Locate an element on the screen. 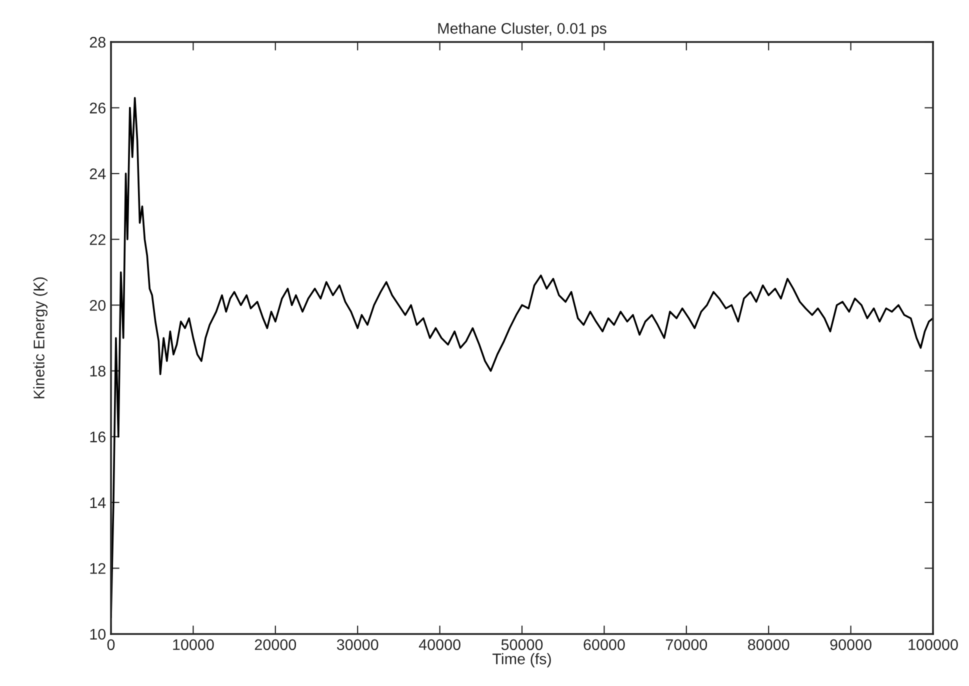 Image resolution: width=969 pixels, height=686 pixels. x-tick-label: 20000 is located at coordinates (275, 644).